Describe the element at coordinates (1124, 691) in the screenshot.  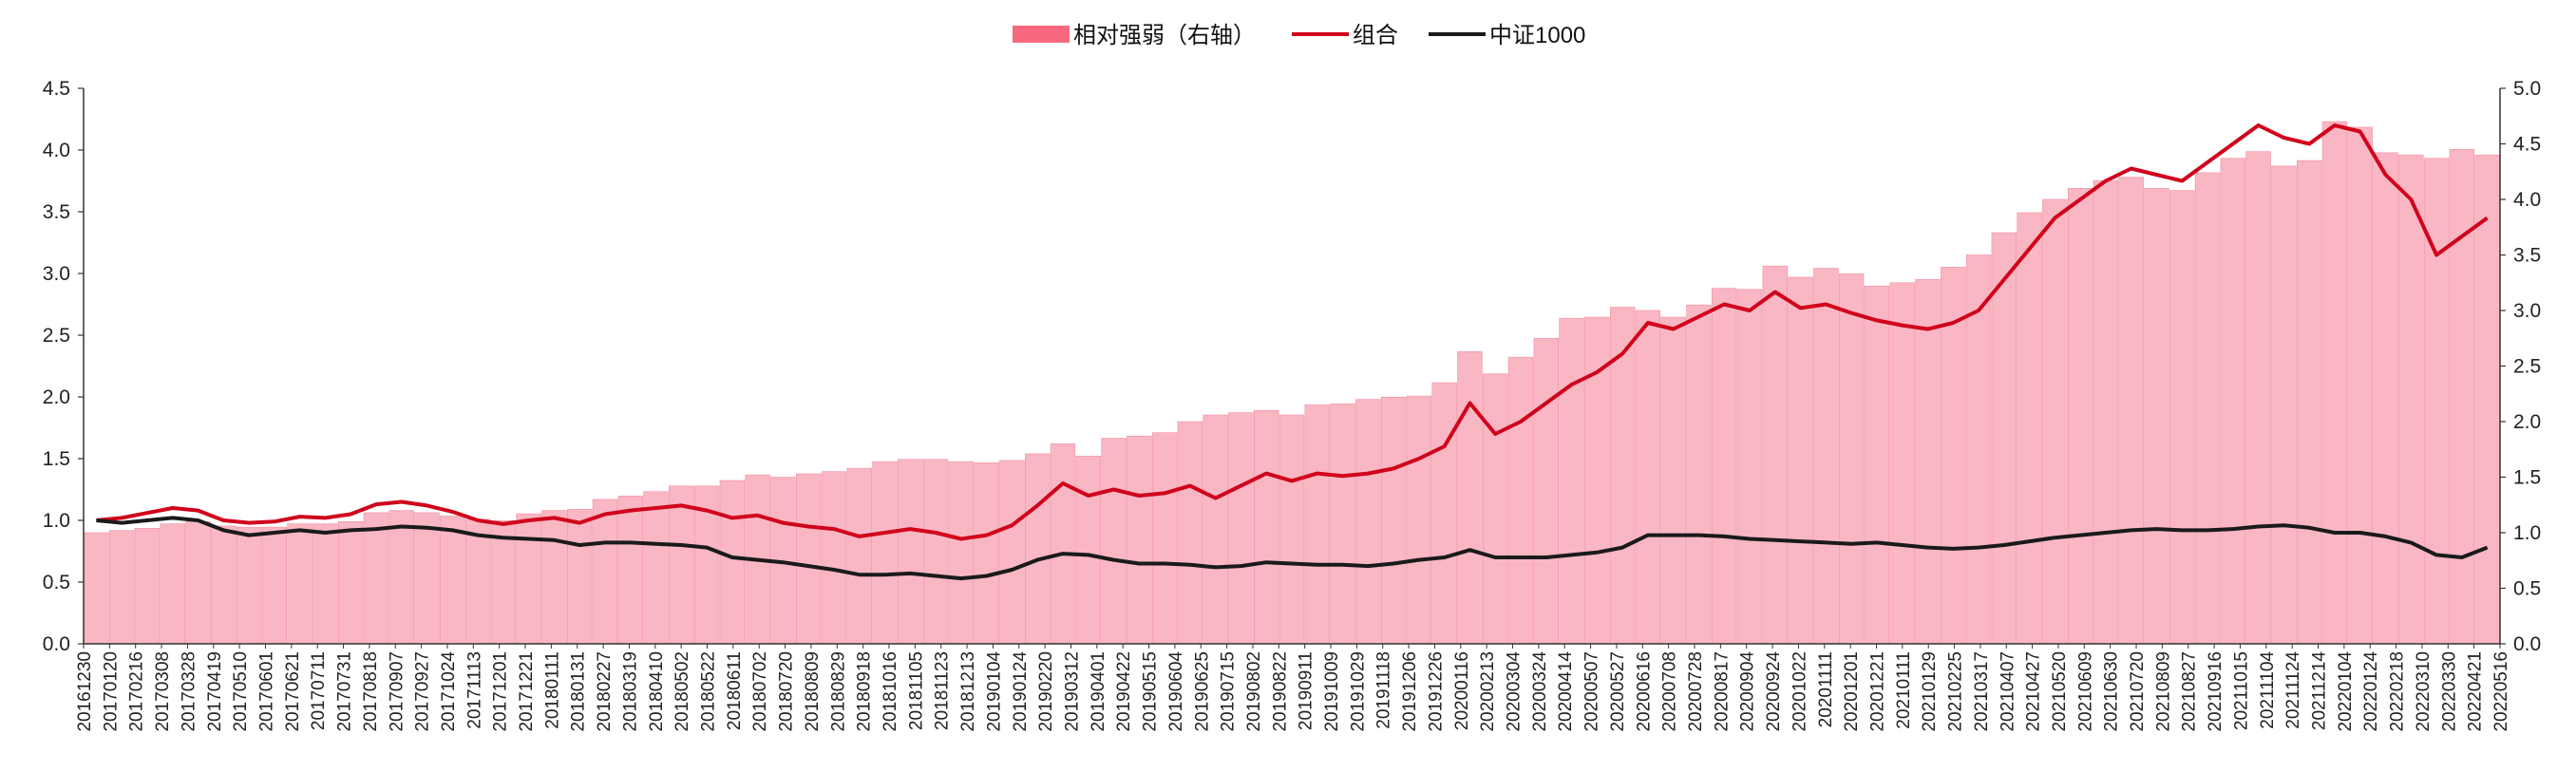
I see `x-tick-label: 20190422` at that location.